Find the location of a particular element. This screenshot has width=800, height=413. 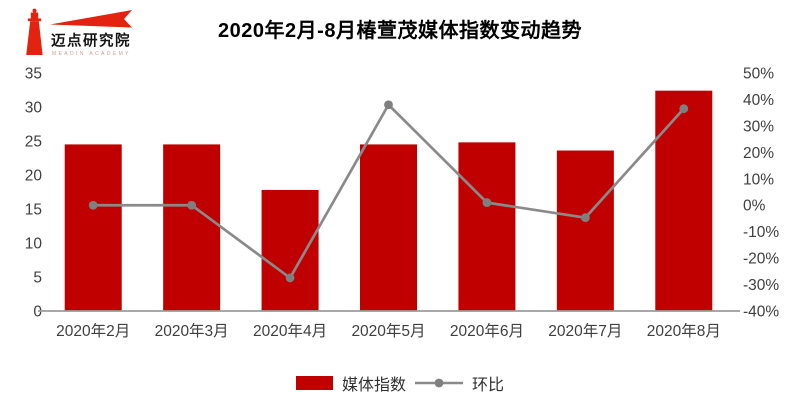

meadin-logo: 迈点研究院 MEADIN ACADEMY is located at coordinates (79, 32).